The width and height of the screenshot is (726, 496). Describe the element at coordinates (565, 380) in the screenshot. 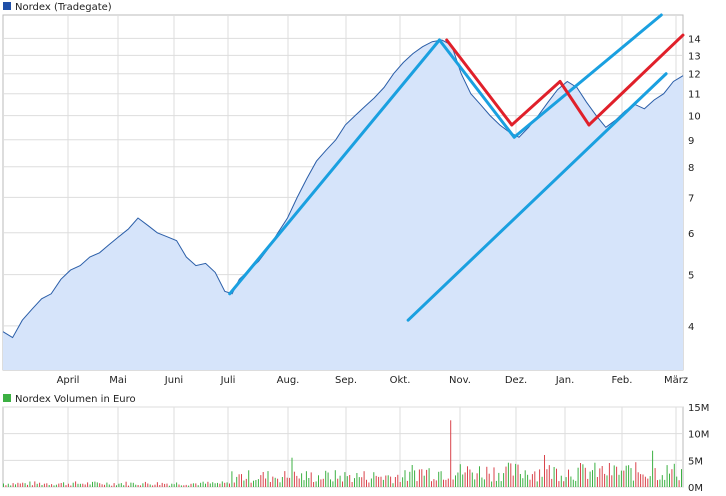

I see `price-x-tick-label: Jan.` at that location.